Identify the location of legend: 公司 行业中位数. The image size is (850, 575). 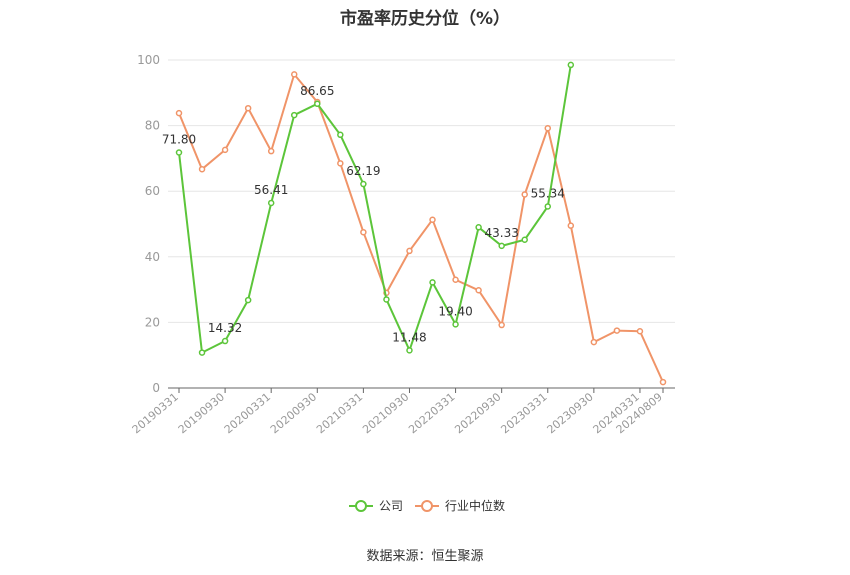
(427, 505).